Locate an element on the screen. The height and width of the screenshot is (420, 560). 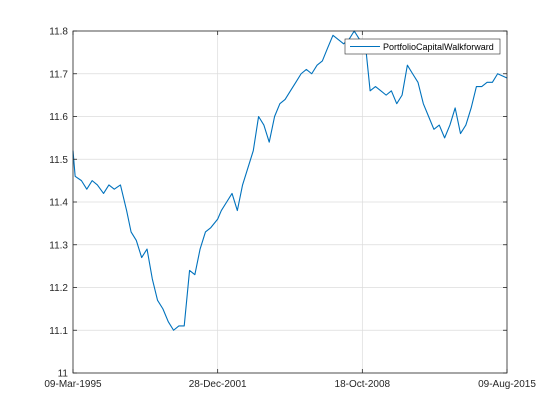
y-tick-label: 11.6 is located at coordinates (58, 117).